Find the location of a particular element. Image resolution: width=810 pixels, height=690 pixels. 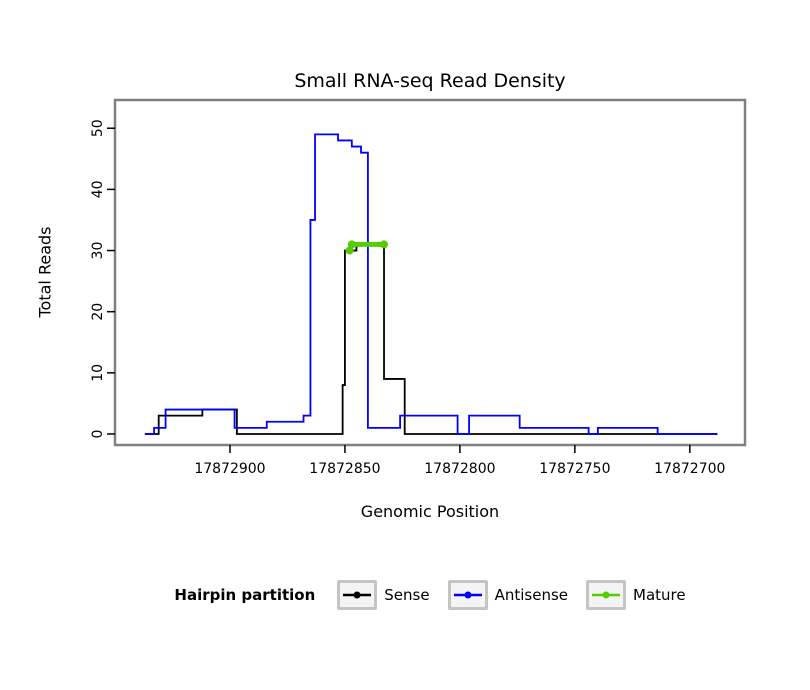

legend: Hairpin partition Sense Antisense Mature is located at coordinates (430, 595).